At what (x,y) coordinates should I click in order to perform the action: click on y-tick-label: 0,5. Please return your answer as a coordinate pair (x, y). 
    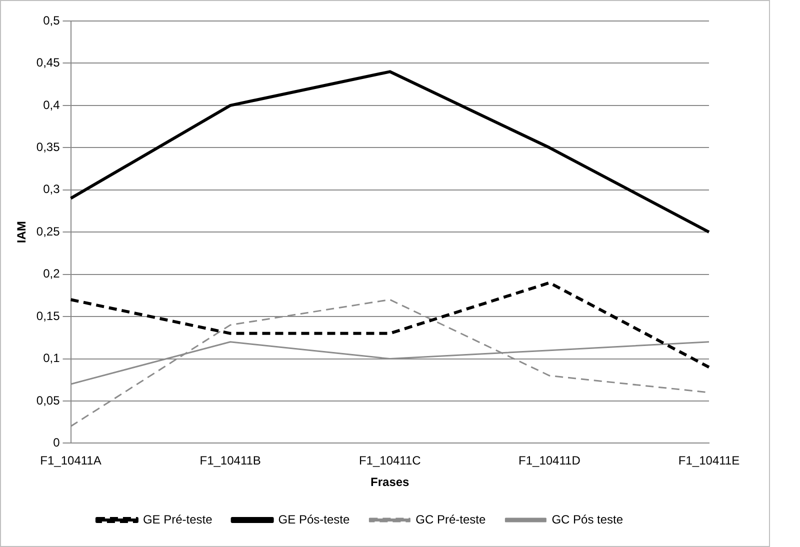
    Looking at the image, I should click on (51, 20).